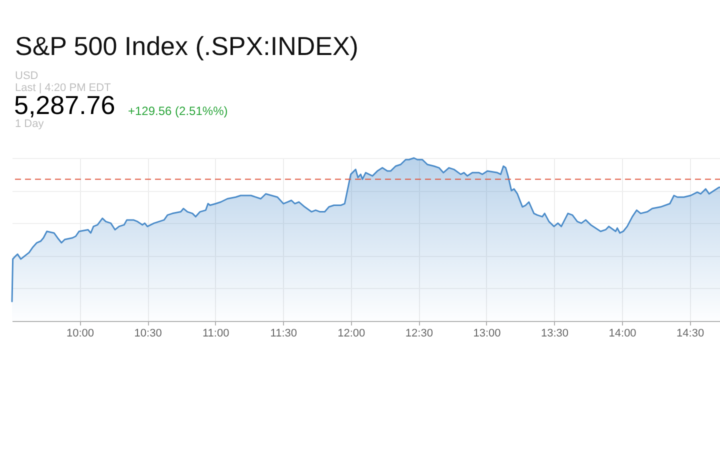  What do you see at coordinates (186, 46) in the screenshot?
I see `chart-title: S&P 500 Index (.SPX:INDEX)` at bounding box center [186, 46].